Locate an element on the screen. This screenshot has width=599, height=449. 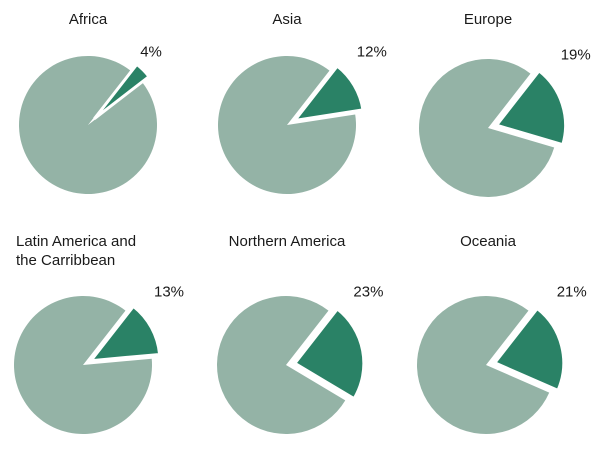
pie-title: Oceania is located at coordinates (488, 241).